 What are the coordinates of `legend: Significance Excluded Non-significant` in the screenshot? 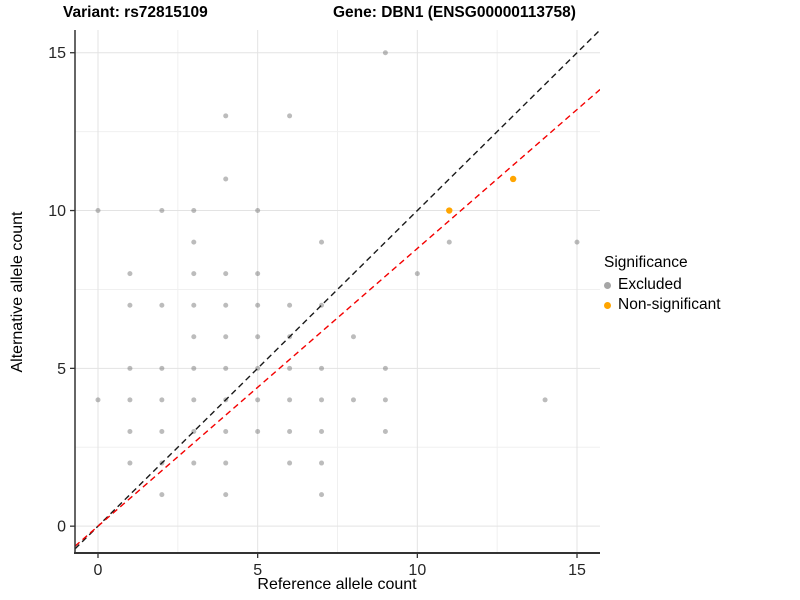 It's located at (662, 284).